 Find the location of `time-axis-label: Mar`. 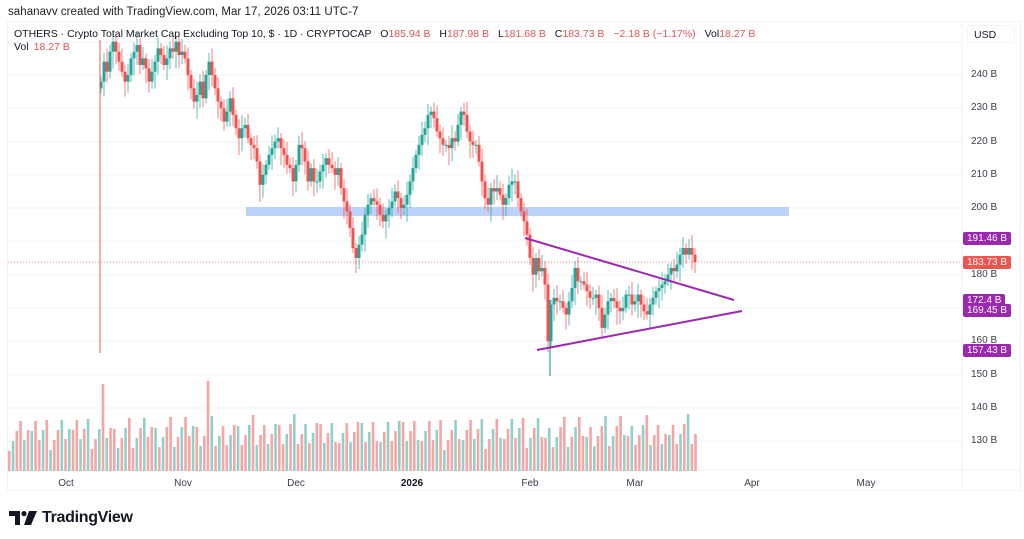

time-axis-label: Mar is located at coordinates (635, 483).